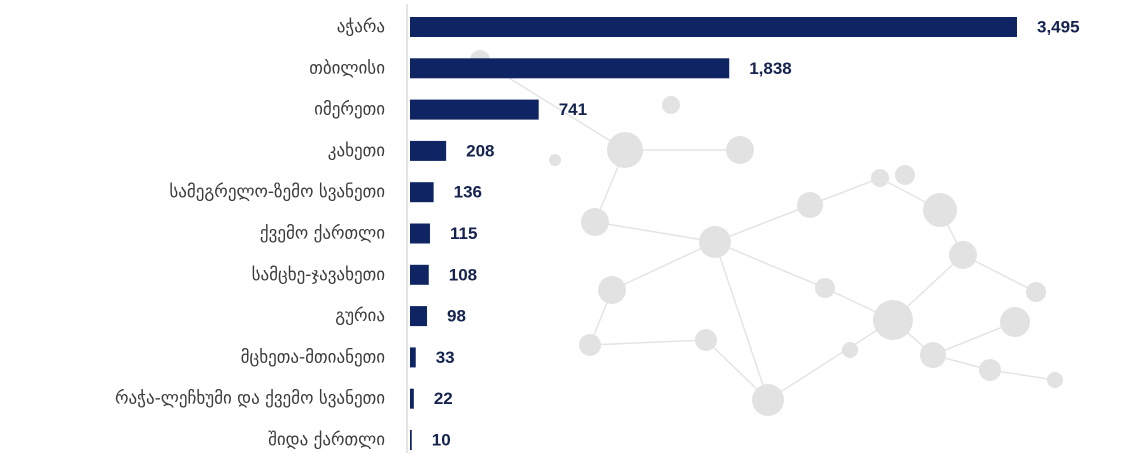  I want to click on value-label: 33, so click(445, 357).